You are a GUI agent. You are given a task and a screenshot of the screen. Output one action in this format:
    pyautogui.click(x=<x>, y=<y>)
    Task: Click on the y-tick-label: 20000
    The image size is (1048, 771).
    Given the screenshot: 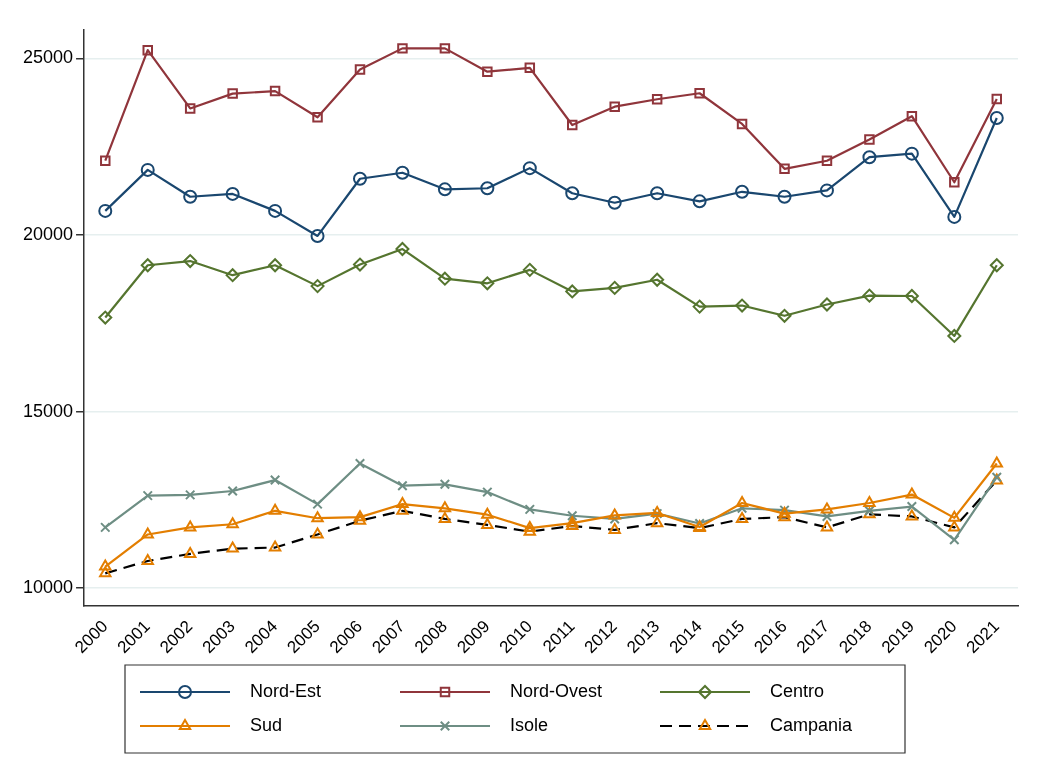 What is the action you would take?
    pyautogui.click(x=48, y=233)
    